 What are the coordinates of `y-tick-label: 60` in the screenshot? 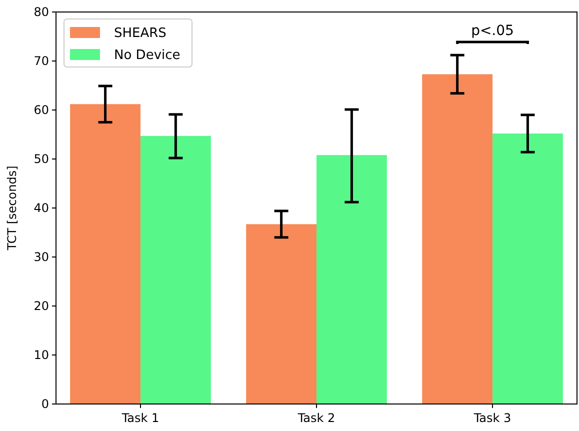 It's located at (41, 110).